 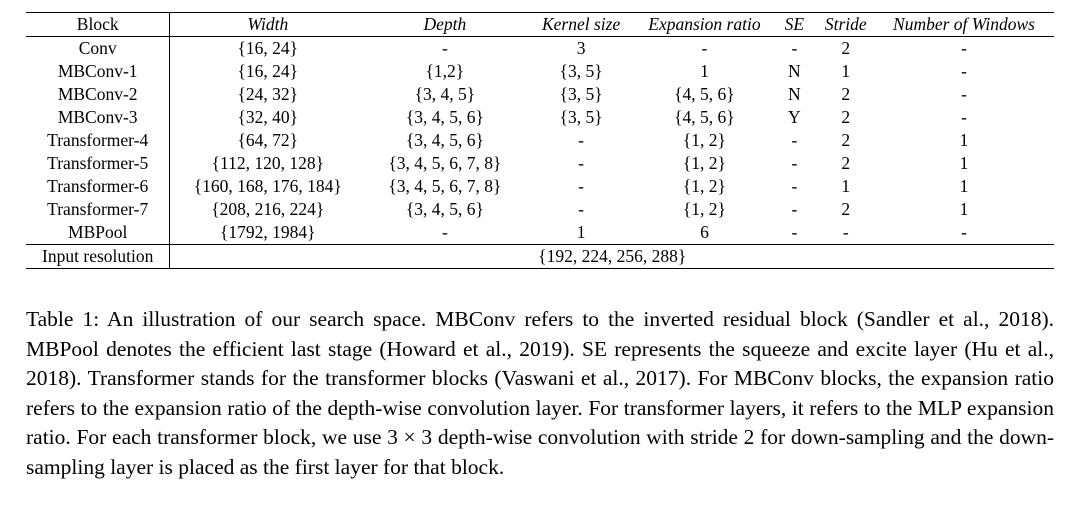 I want to click on block-name-cell: Transformer-6, so click(x=98, y=186).